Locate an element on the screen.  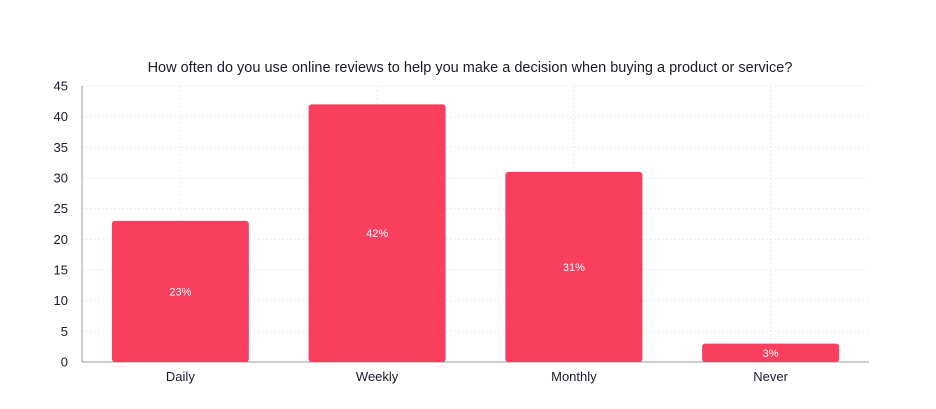
y-tick-label: 5 is located at coordinates (64, 331).